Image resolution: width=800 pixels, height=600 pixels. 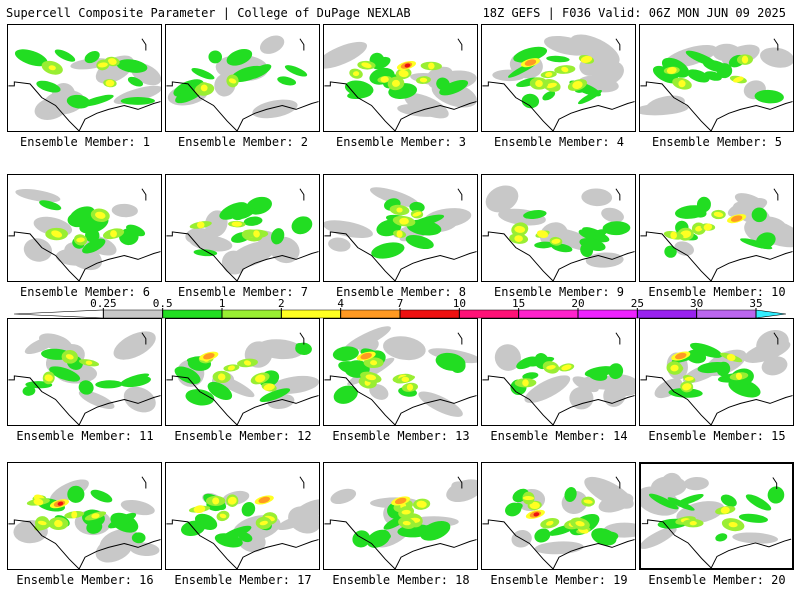 I want to click on colorbar-tick-label: 4, so click(x=340, y=303).